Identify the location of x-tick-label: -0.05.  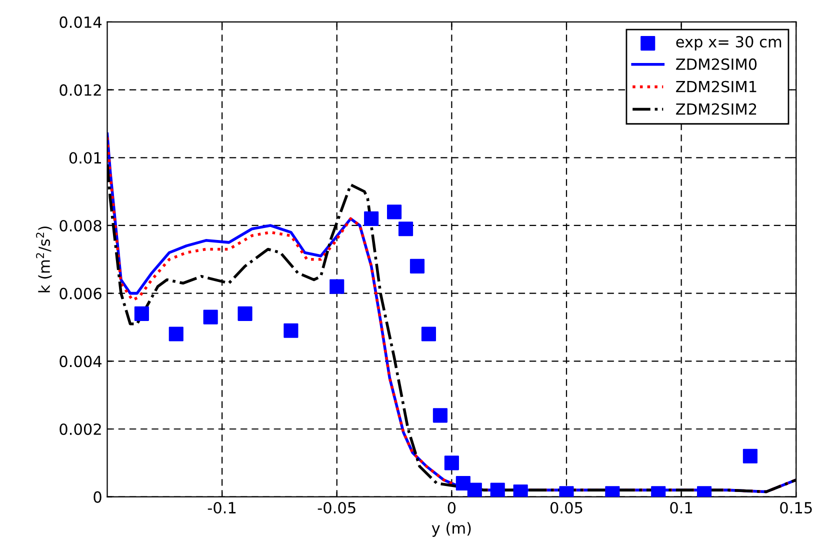
(337, 508).